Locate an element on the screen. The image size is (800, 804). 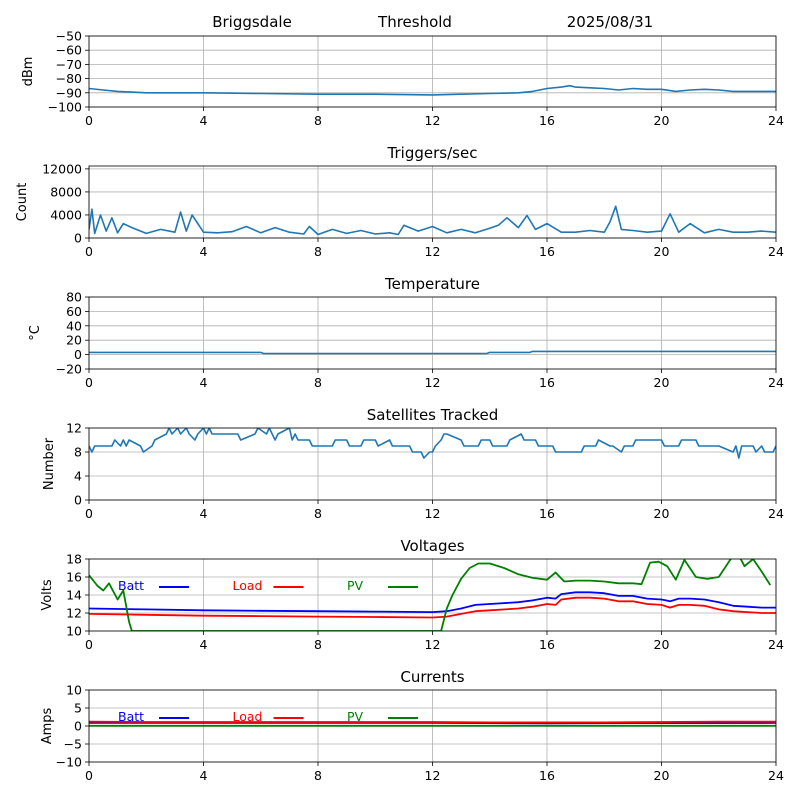
y-tick-label: −20 is located at coordinates (69, 369).